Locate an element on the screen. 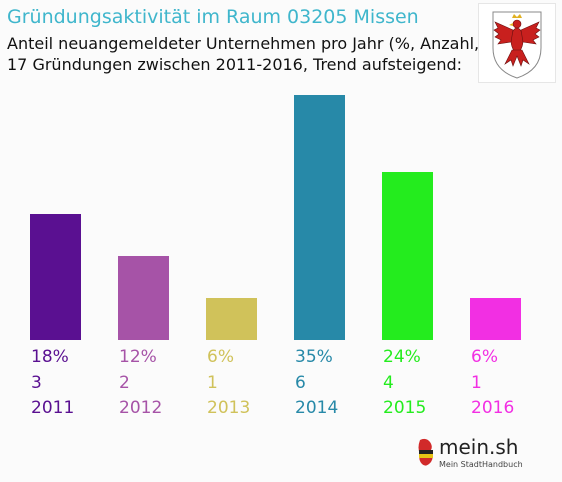 Image resolution: width=562 pixels, height=482 pixels. percent-label-2012: 12% is located at coordinates (138, 357).